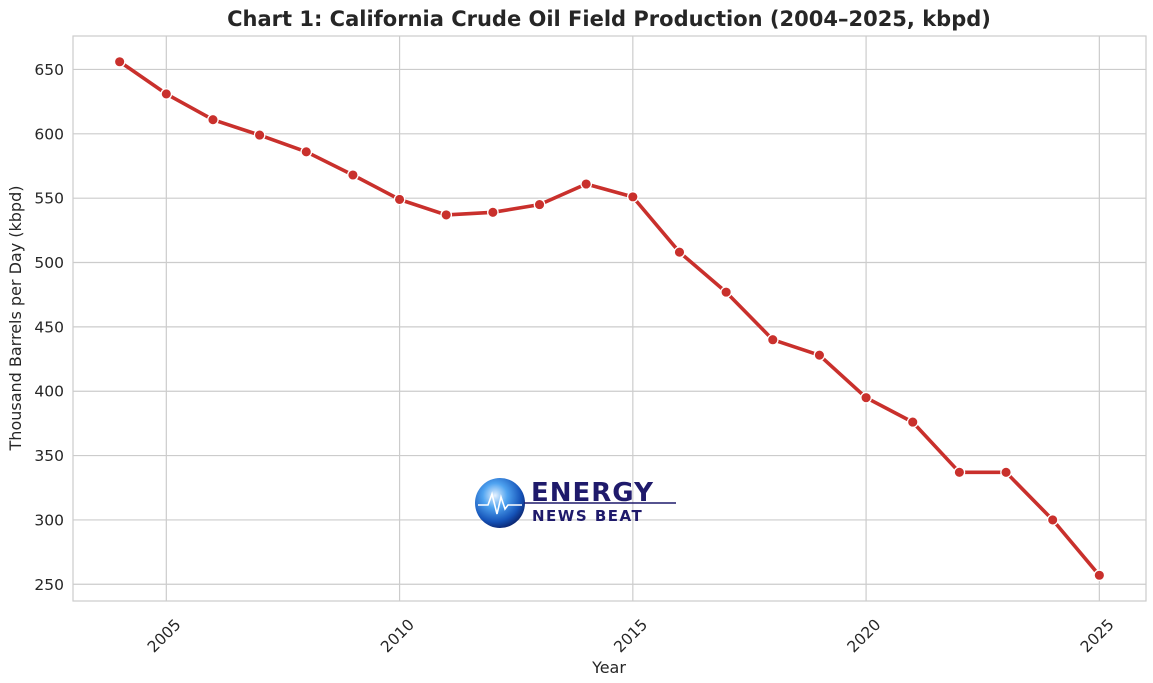 Image resolution: width=1153 pixels, height=683 pixels. I want to click on logo-line-1: ENERGY, so click(592, 493).